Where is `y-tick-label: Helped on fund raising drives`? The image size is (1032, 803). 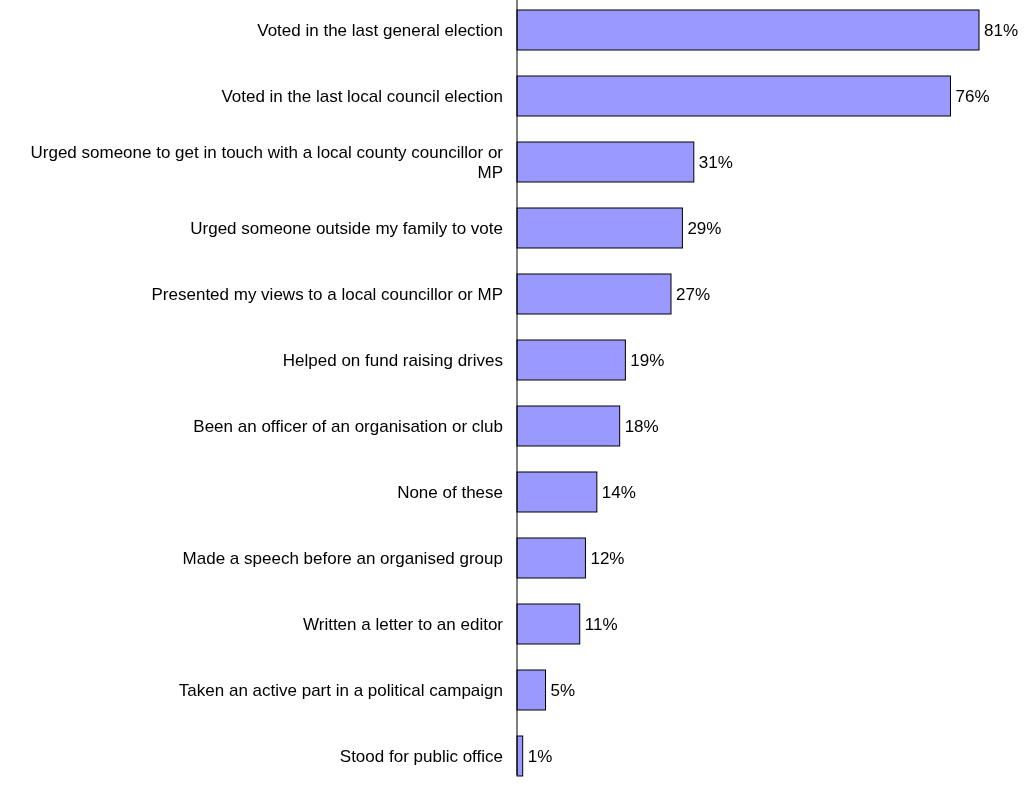 y-tick-label: Helped on fund raising drives is located at coordinates (392, 360).